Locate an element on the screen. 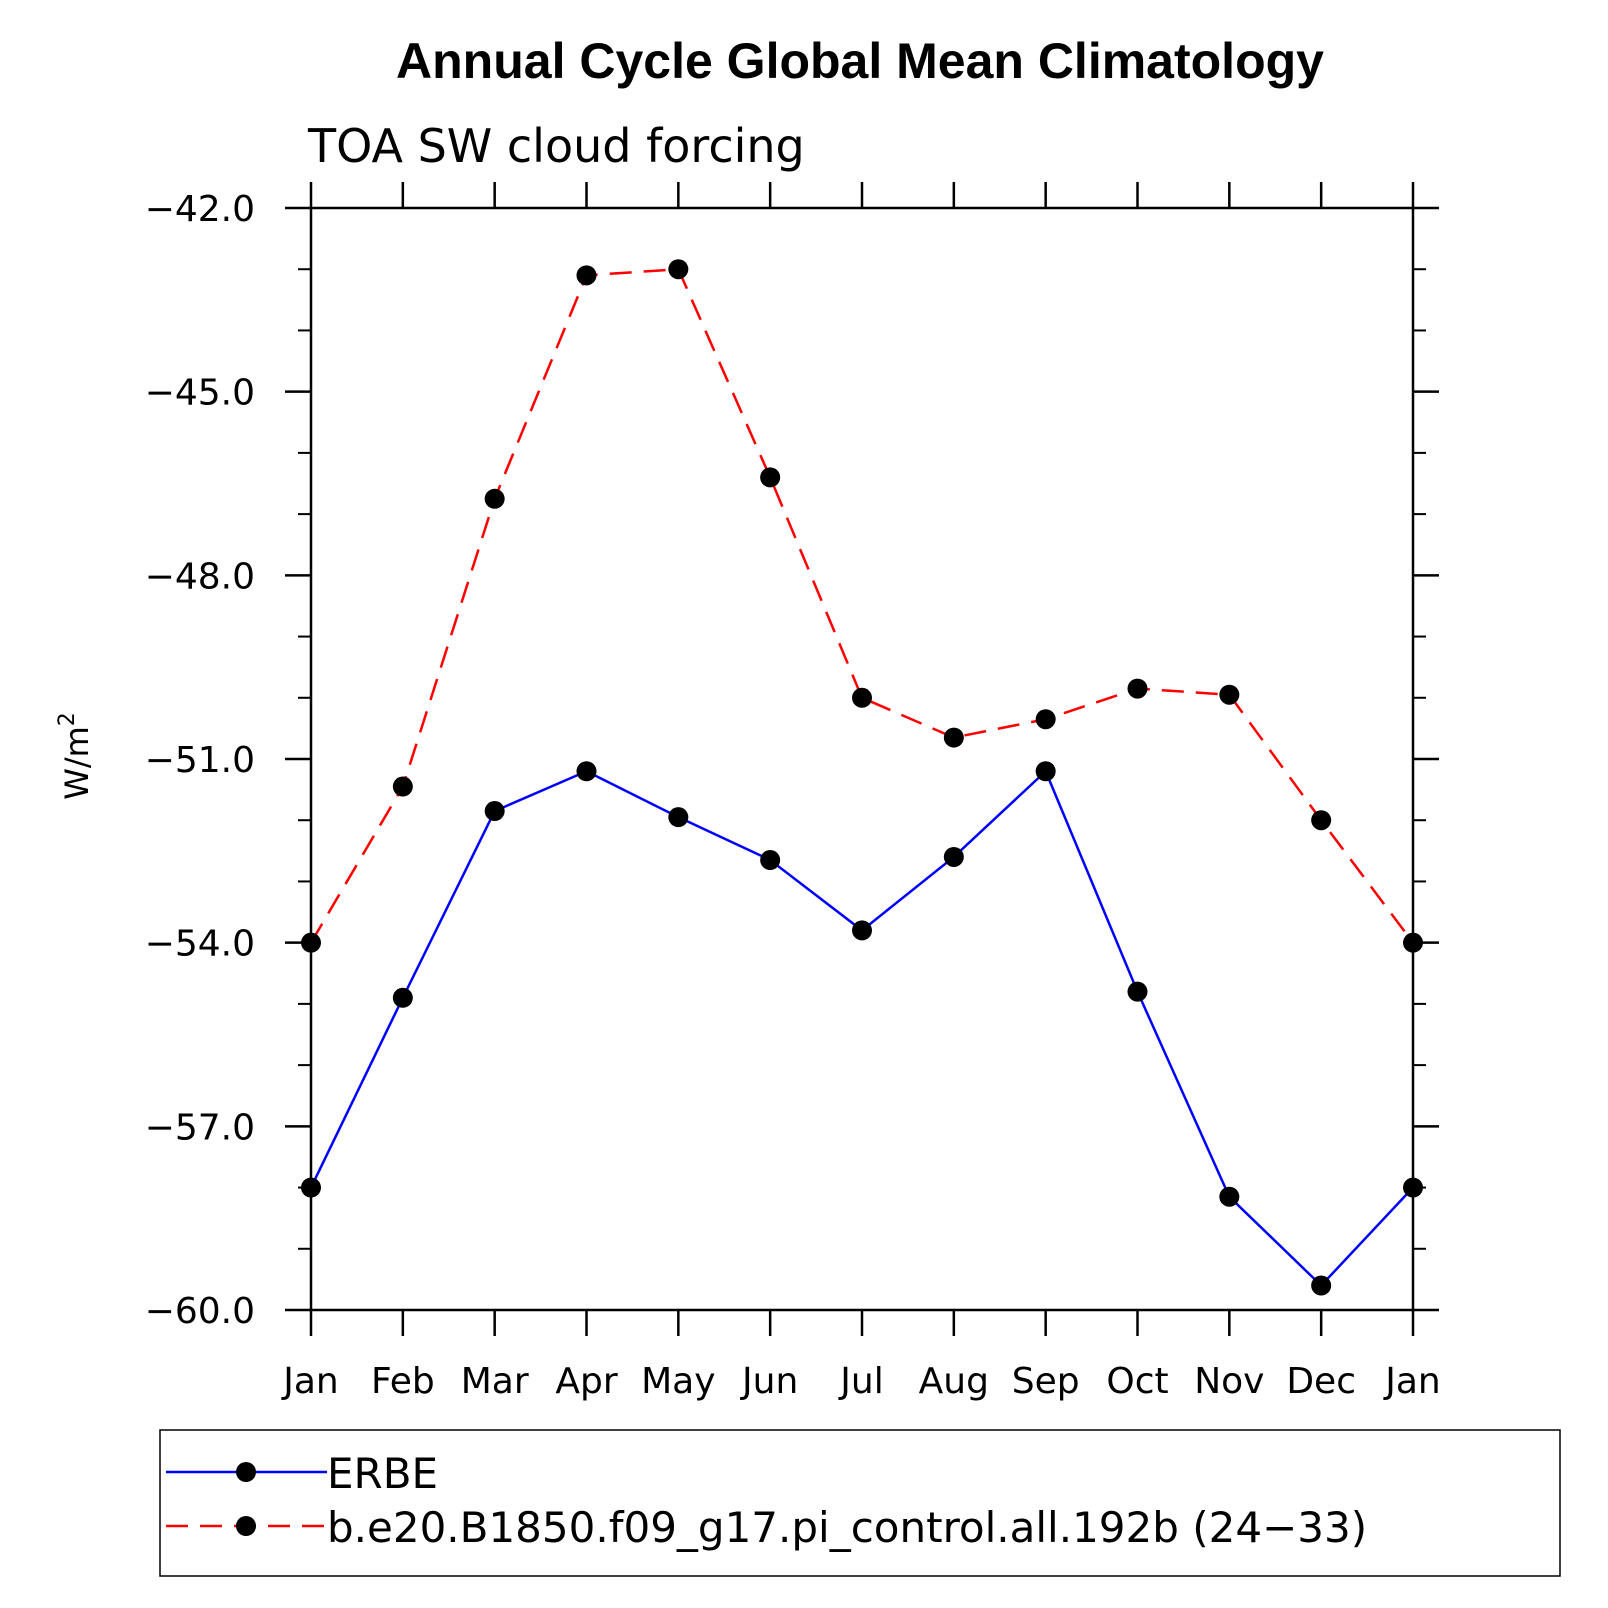 The width and height of the screenshot is (1608, 1608). y-axis-label-superscript: 2 is located at coordinates (67, 719).